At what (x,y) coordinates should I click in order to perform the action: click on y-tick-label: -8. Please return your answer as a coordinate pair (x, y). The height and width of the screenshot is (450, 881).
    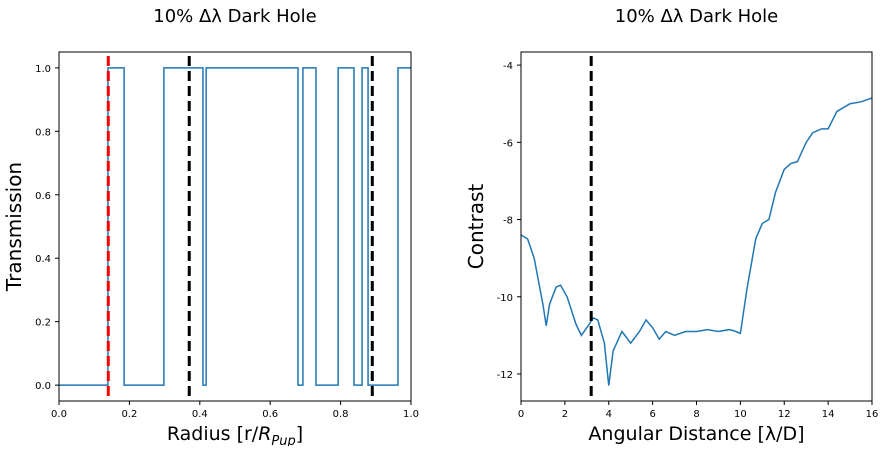
    Looking at the image, I should click on (508, 221).